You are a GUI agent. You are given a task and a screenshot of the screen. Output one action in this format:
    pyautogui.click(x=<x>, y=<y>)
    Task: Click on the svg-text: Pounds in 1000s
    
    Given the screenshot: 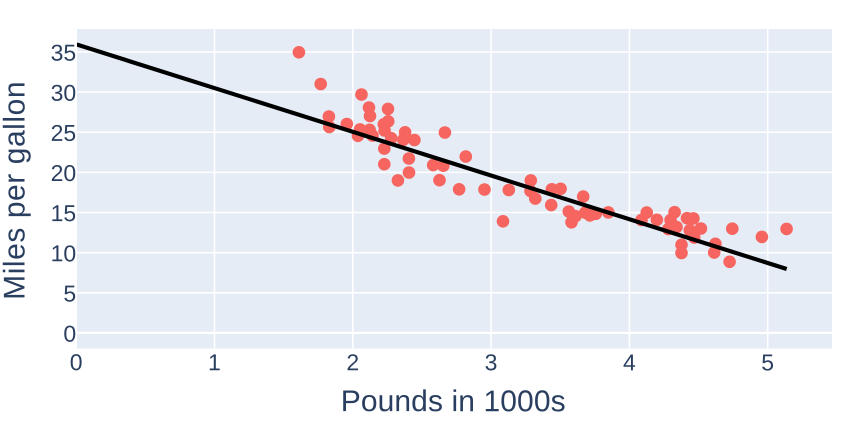 What is the action you would take?
    pyautogui.click(x=453, y=401)
    